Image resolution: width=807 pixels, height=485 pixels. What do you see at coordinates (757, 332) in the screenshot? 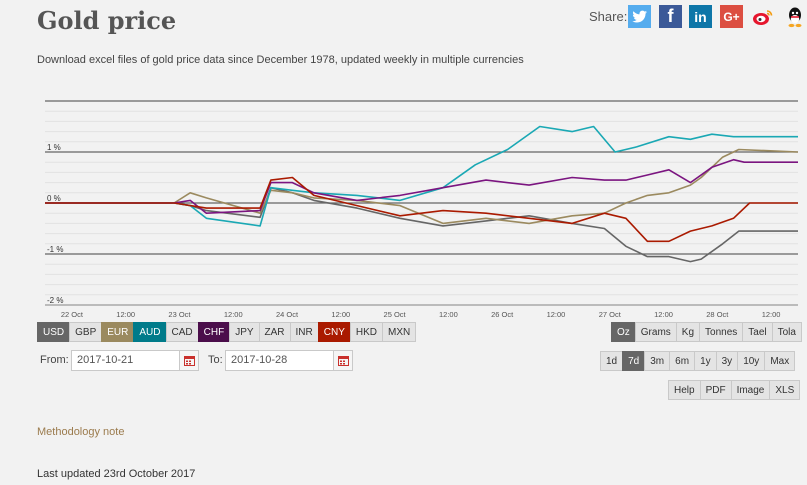
I see `unit-tael-button: Tael` at bounding box center [757, 332].